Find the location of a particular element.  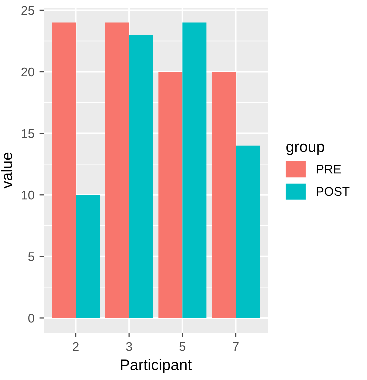

legend-title: group is located at coordinates (305, 150).